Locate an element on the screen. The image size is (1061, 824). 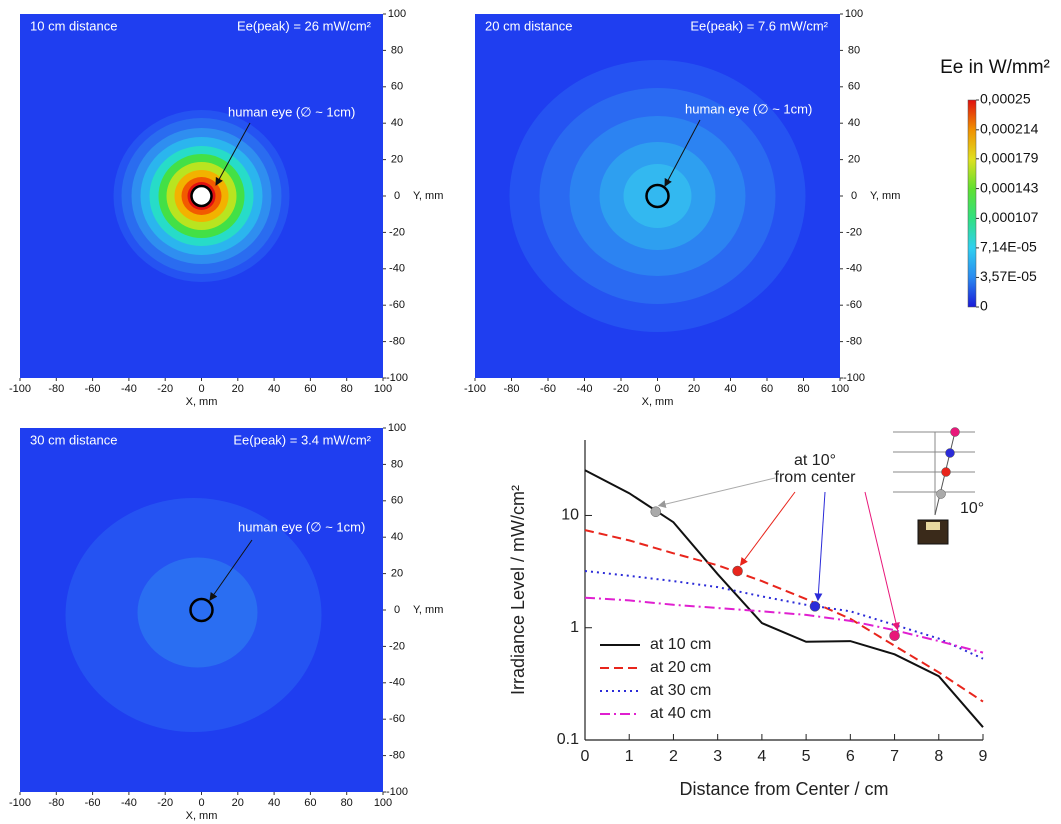
x-tick-label: 9 is located at coordinates (983, 756).